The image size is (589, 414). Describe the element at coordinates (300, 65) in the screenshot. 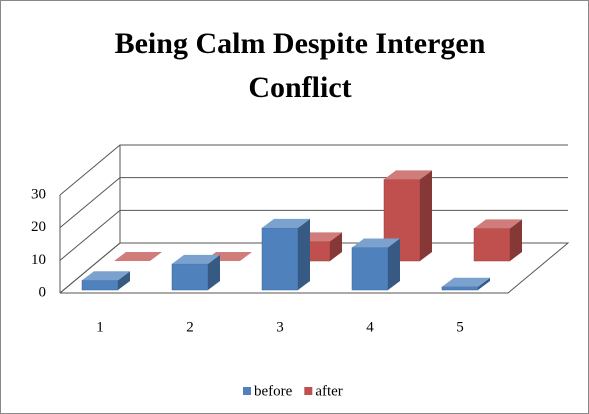

I see `chart-title: Being Calm Despite Intergen Conflict` at that location.